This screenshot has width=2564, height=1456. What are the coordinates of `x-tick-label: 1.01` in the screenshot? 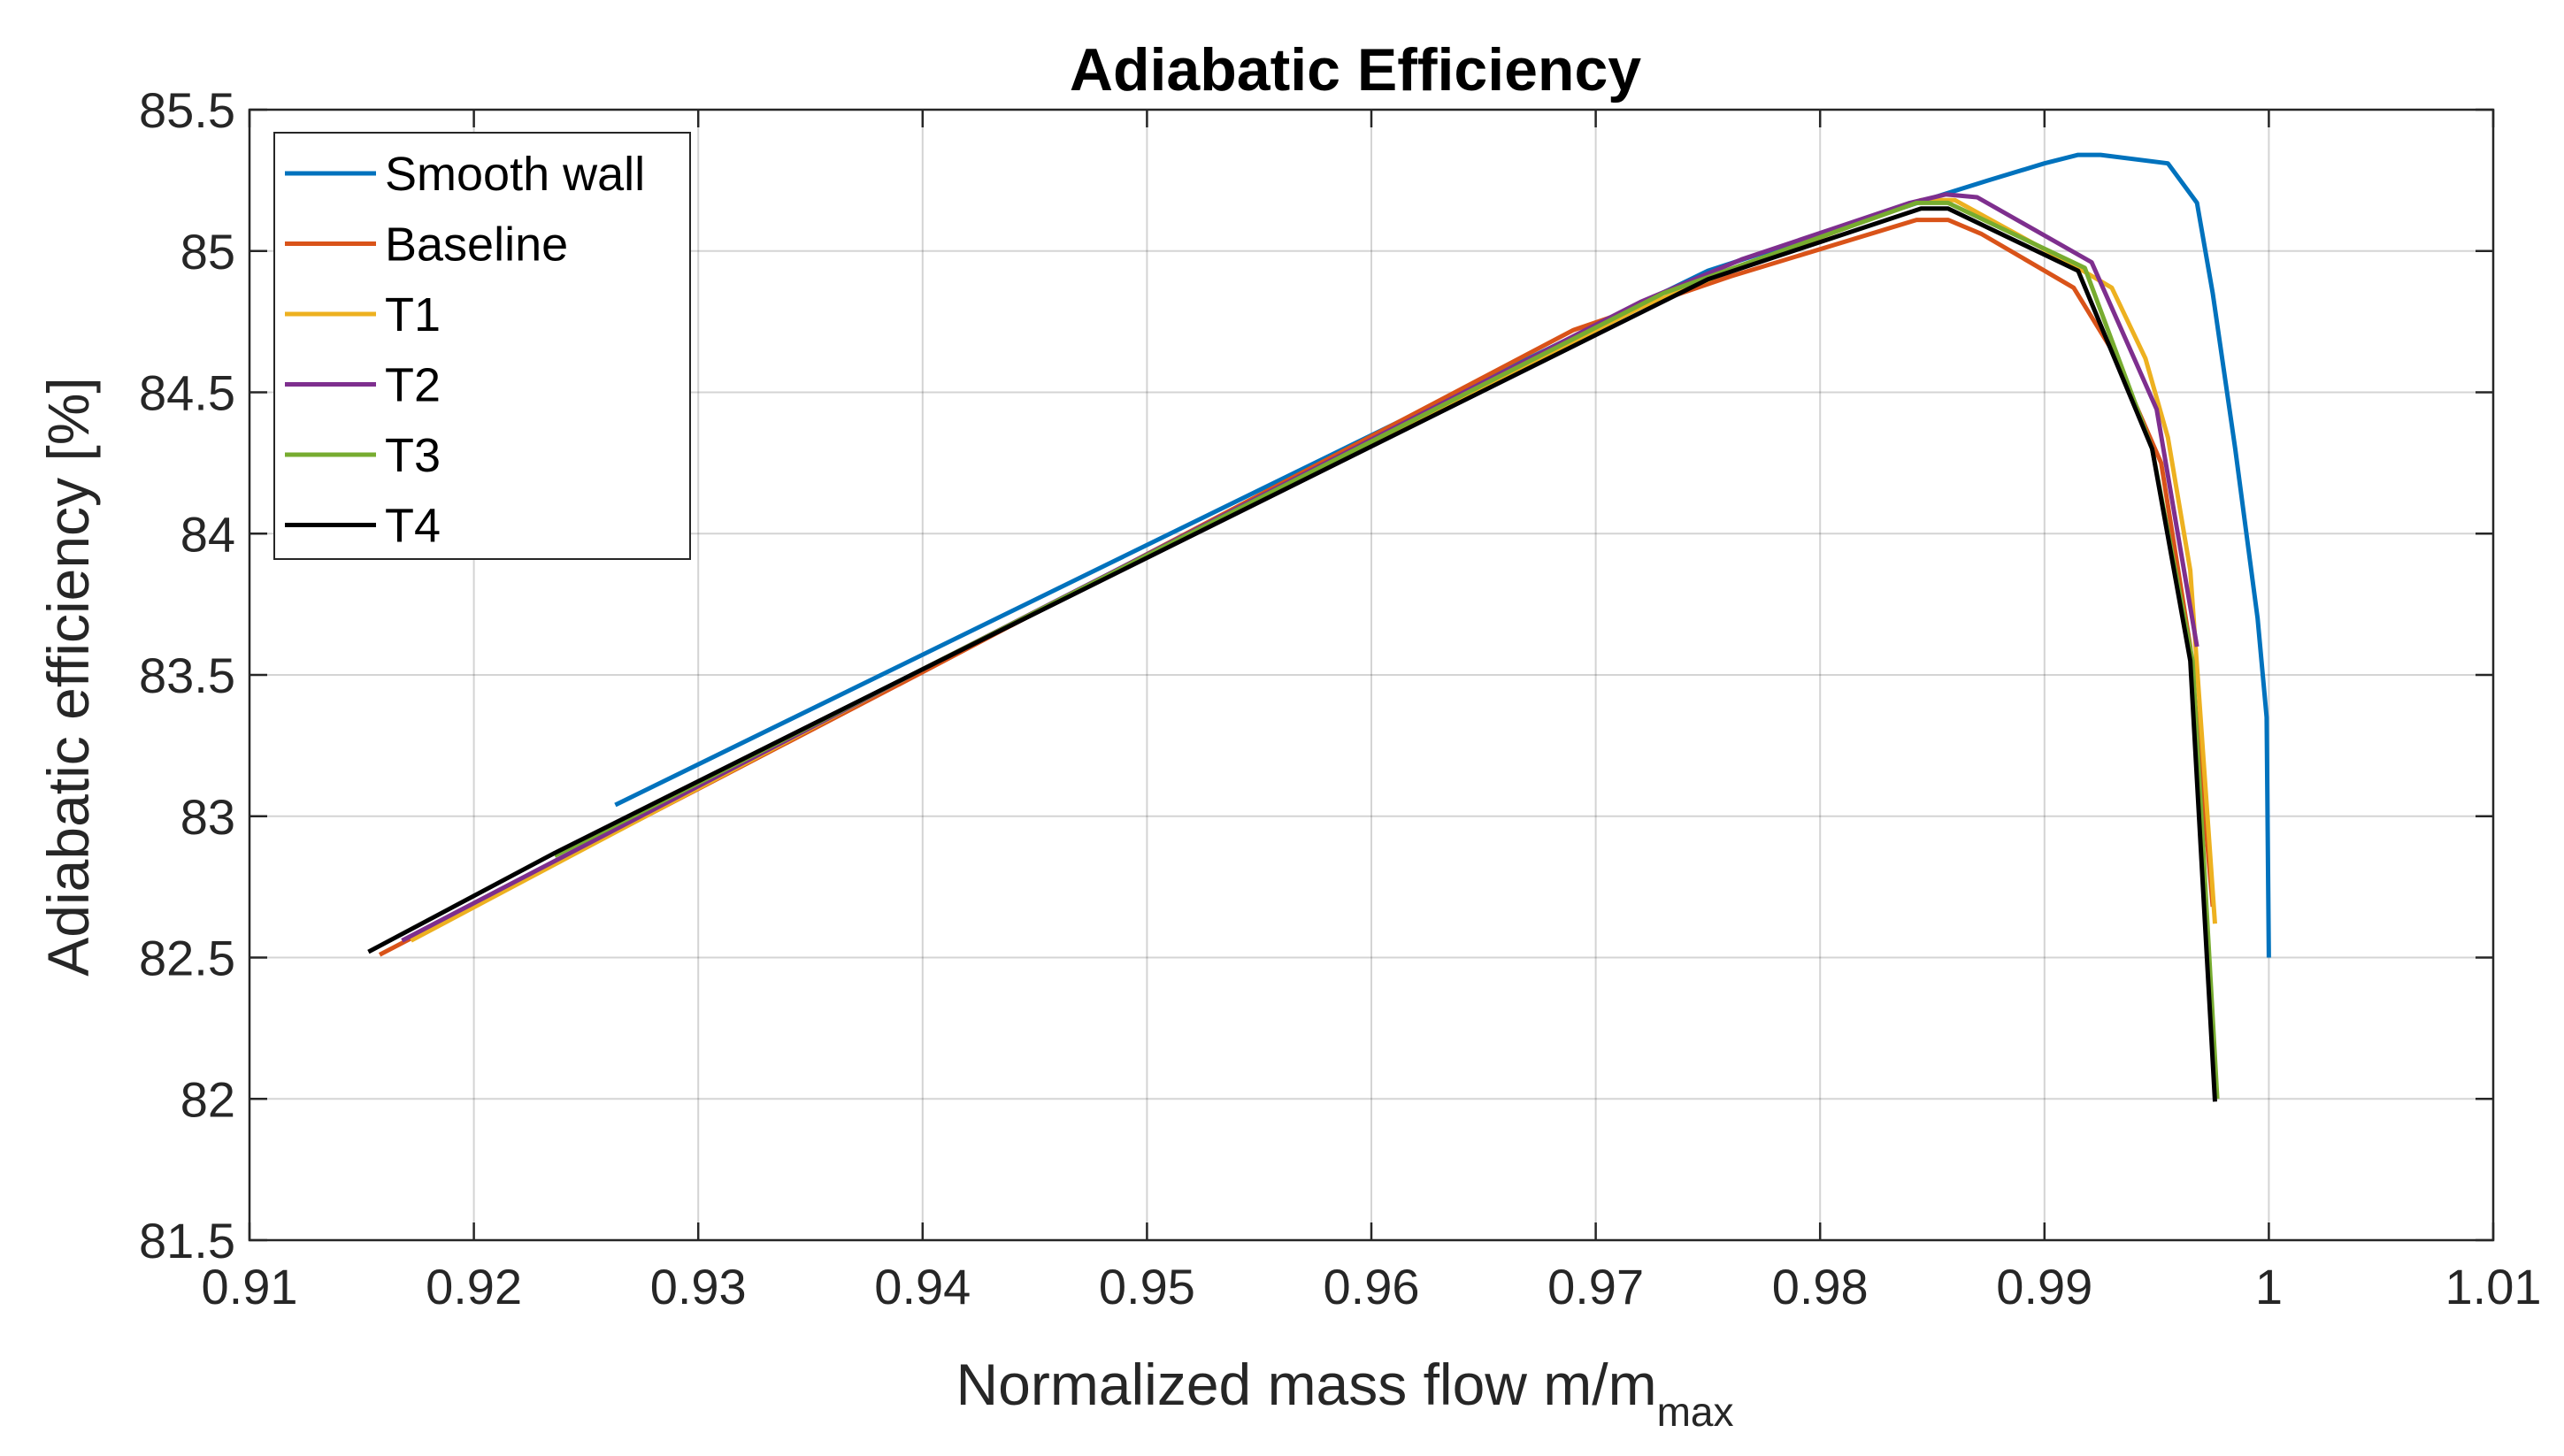 It's located at (2493, 1286).